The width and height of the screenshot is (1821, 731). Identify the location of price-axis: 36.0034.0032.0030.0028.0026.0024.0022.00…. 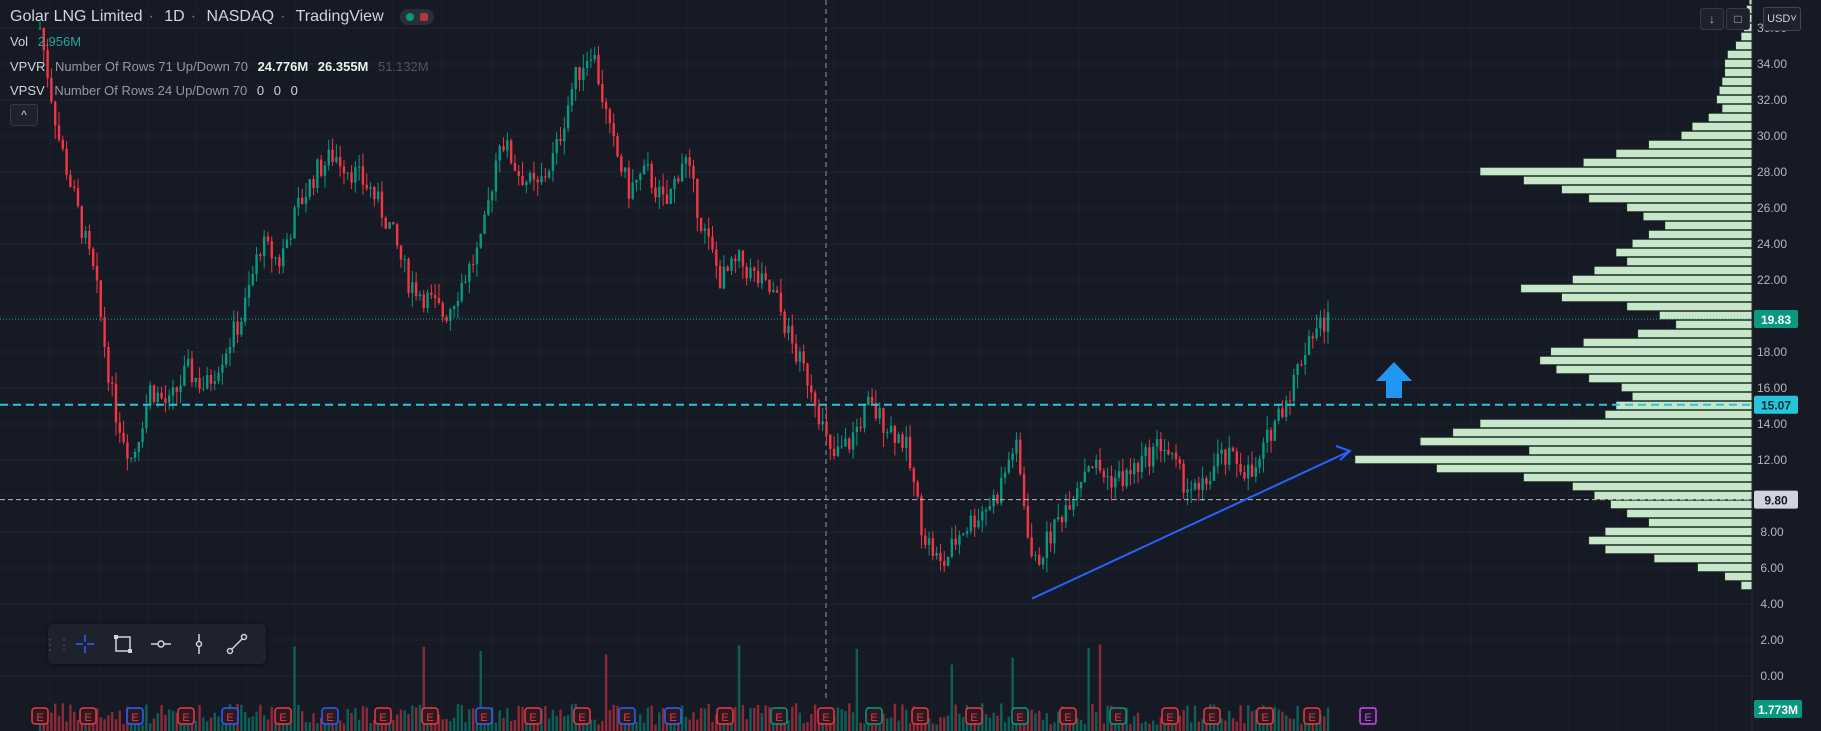
(1786, 365).